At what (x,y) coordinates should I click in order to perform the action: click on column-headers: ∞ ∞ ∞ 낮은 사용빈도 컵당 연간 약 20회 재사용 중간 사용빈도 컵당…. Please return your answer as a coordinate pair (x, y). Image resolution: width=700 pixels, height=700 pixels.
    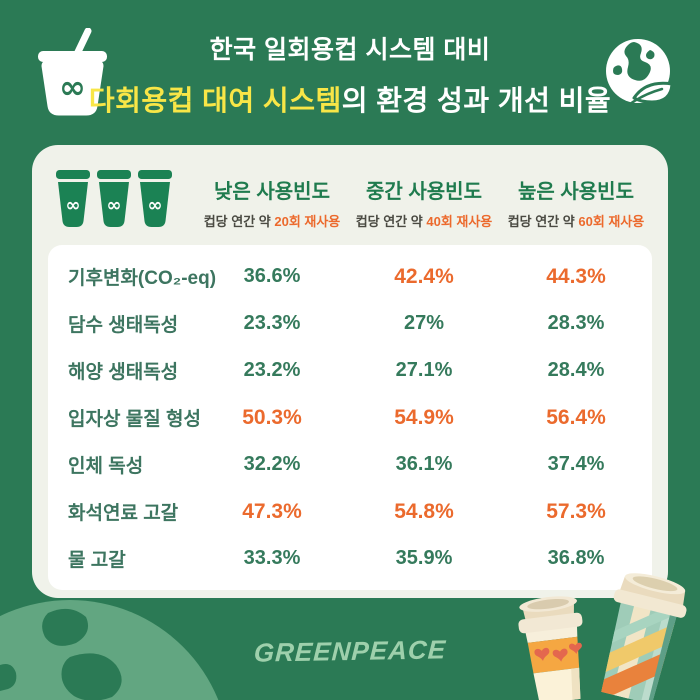
    Looking at the image, I should click on (350, 198).